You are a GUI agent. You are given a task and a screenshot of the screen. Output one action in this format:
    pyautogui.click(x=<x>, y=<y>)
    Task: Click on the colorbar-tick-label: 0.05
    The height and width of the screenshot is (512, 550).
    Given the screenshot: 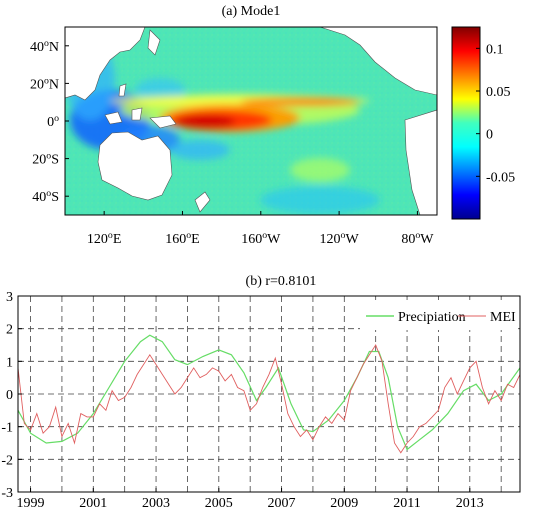 What is the action you would take?
    pyautogui.click(x=498, y=92)
    